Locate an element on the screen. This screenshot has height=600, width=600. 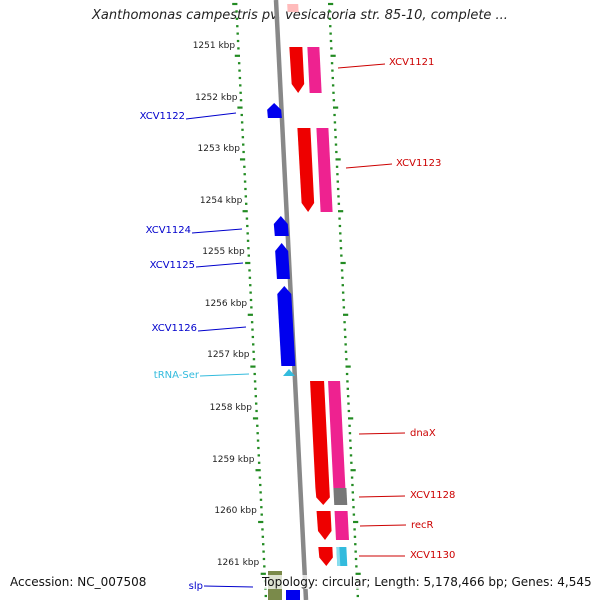
gene-label-xcv1128: XCV1128 is located at coordinates (432, 495).